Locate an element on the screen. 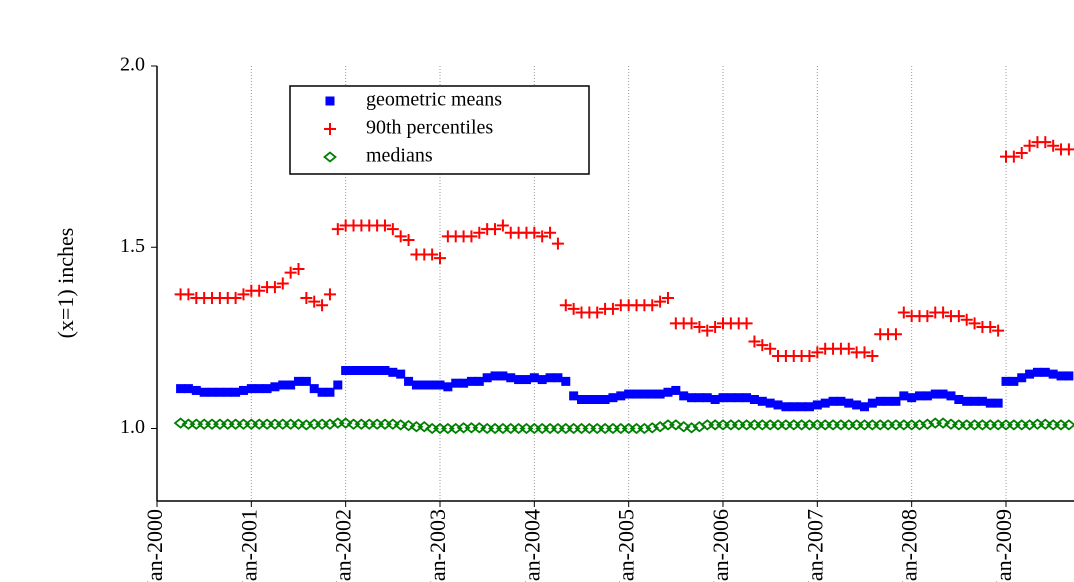 The width and height of the screenshot is (1074, 582). x-tick-label: Jan-2003 is located at coordinates (437, 545).